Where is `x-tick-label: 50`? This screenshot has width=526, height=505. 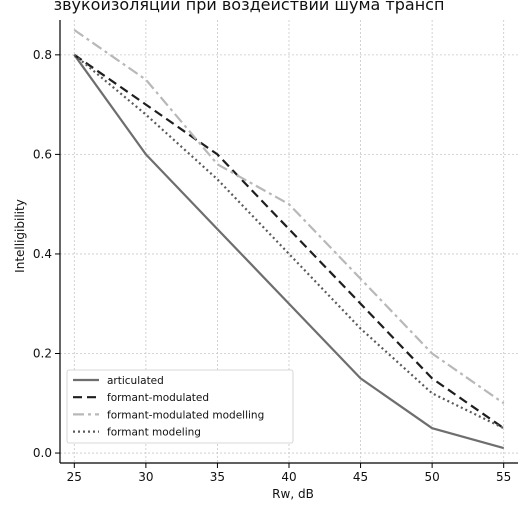
x-tick-label: 50 is located at coordinates (431, 477).